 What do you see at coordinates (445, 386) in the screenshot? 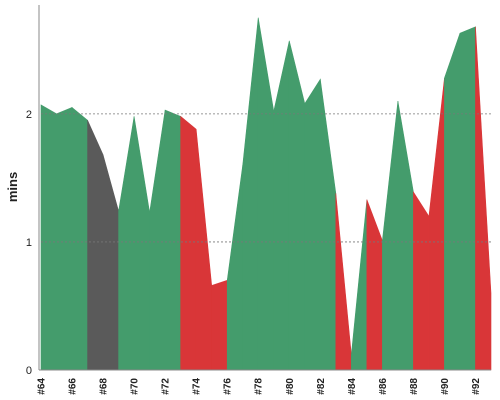
I see `x-tick-label: #90` at bounding box center [445, 386].